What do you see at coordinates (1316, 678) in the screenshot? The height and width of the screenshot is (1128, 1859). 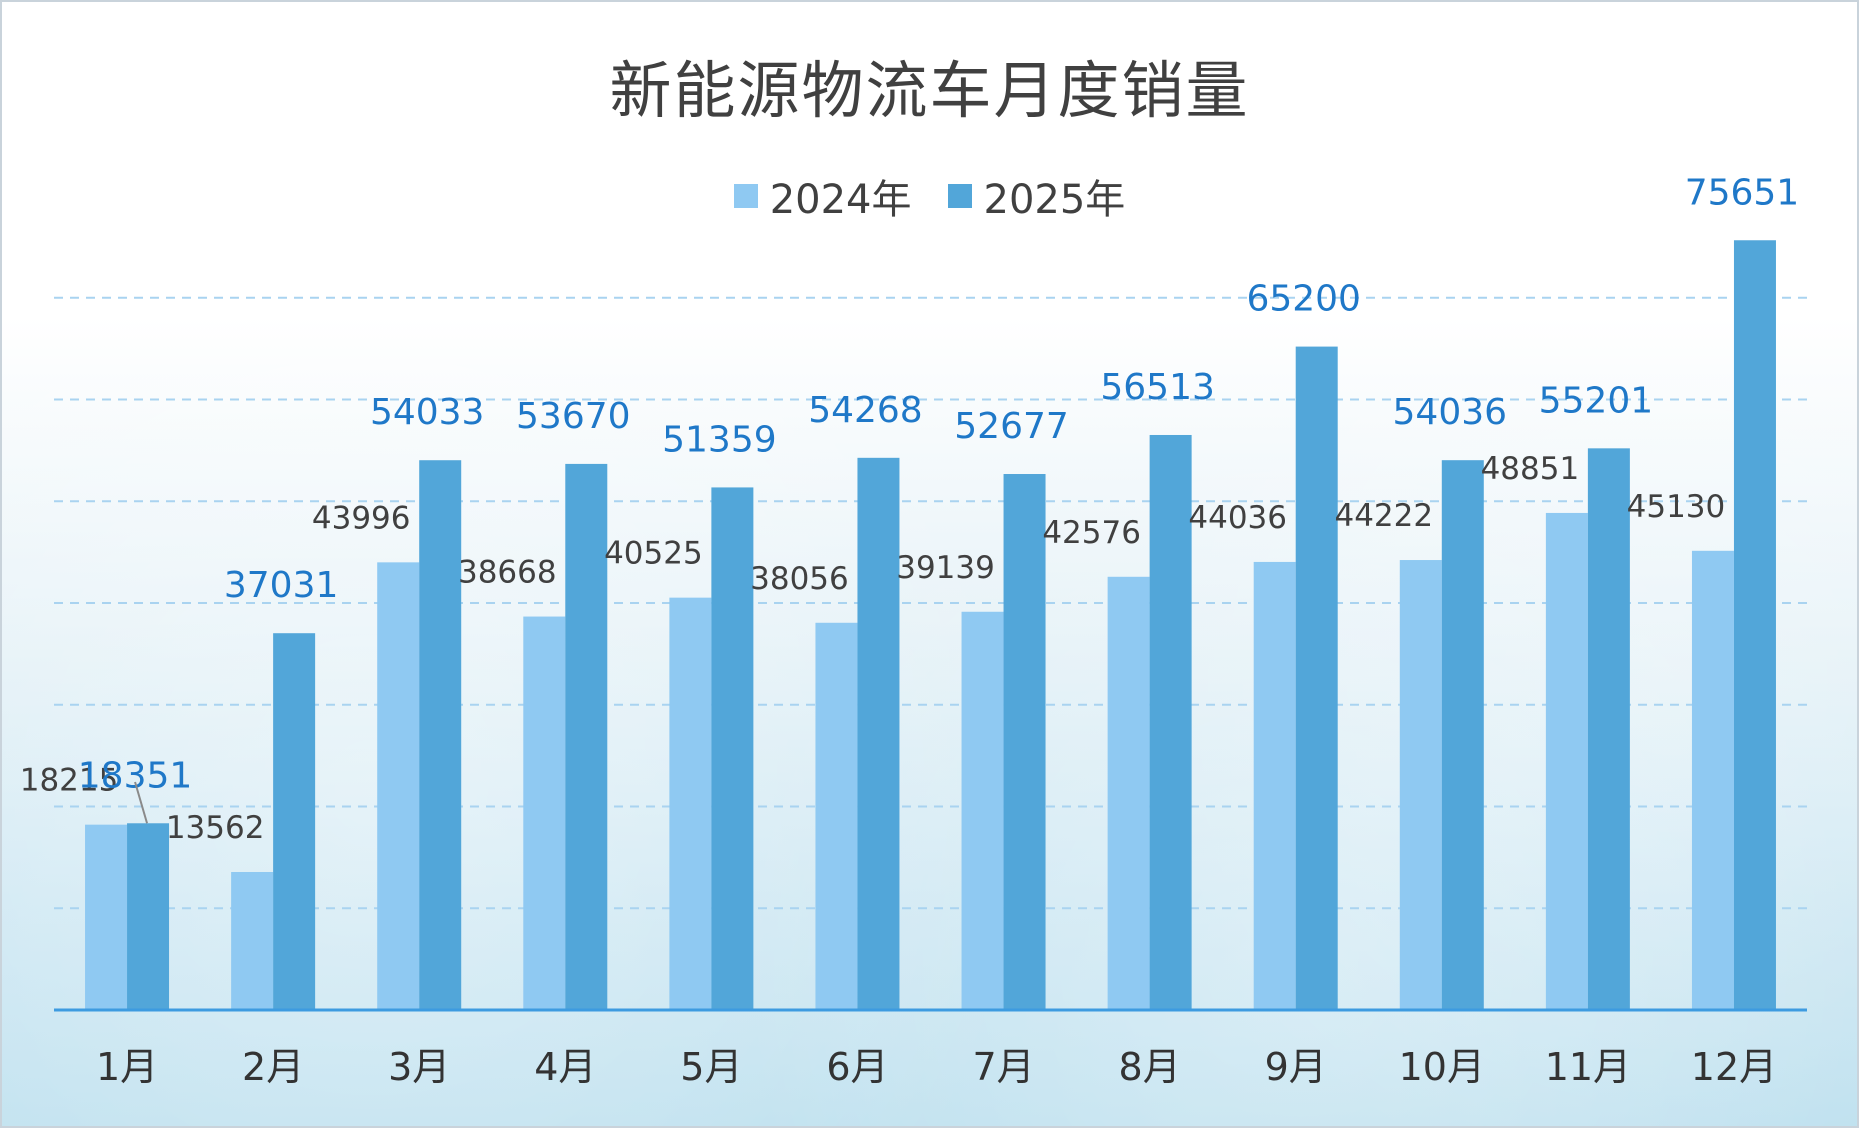 I see `bar-2025年-9月` at bounding box center [1316, 678].